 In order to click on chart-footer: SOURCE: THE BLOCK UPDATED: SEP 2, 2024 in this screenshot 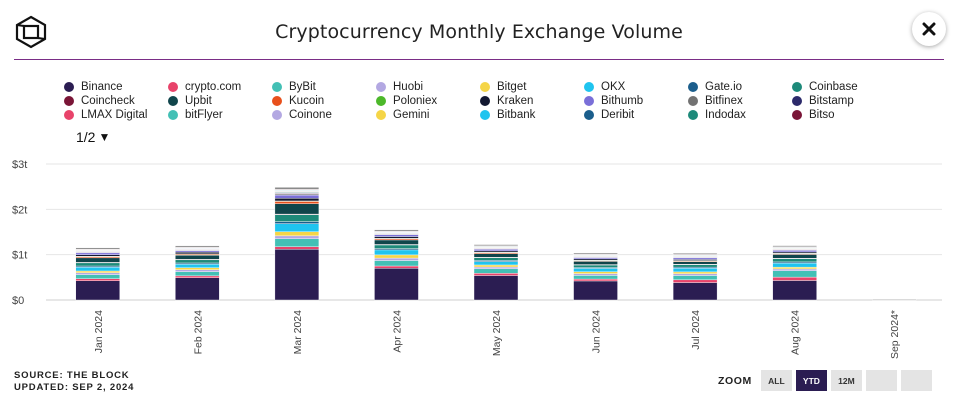, I will do `click(74, 382)`.